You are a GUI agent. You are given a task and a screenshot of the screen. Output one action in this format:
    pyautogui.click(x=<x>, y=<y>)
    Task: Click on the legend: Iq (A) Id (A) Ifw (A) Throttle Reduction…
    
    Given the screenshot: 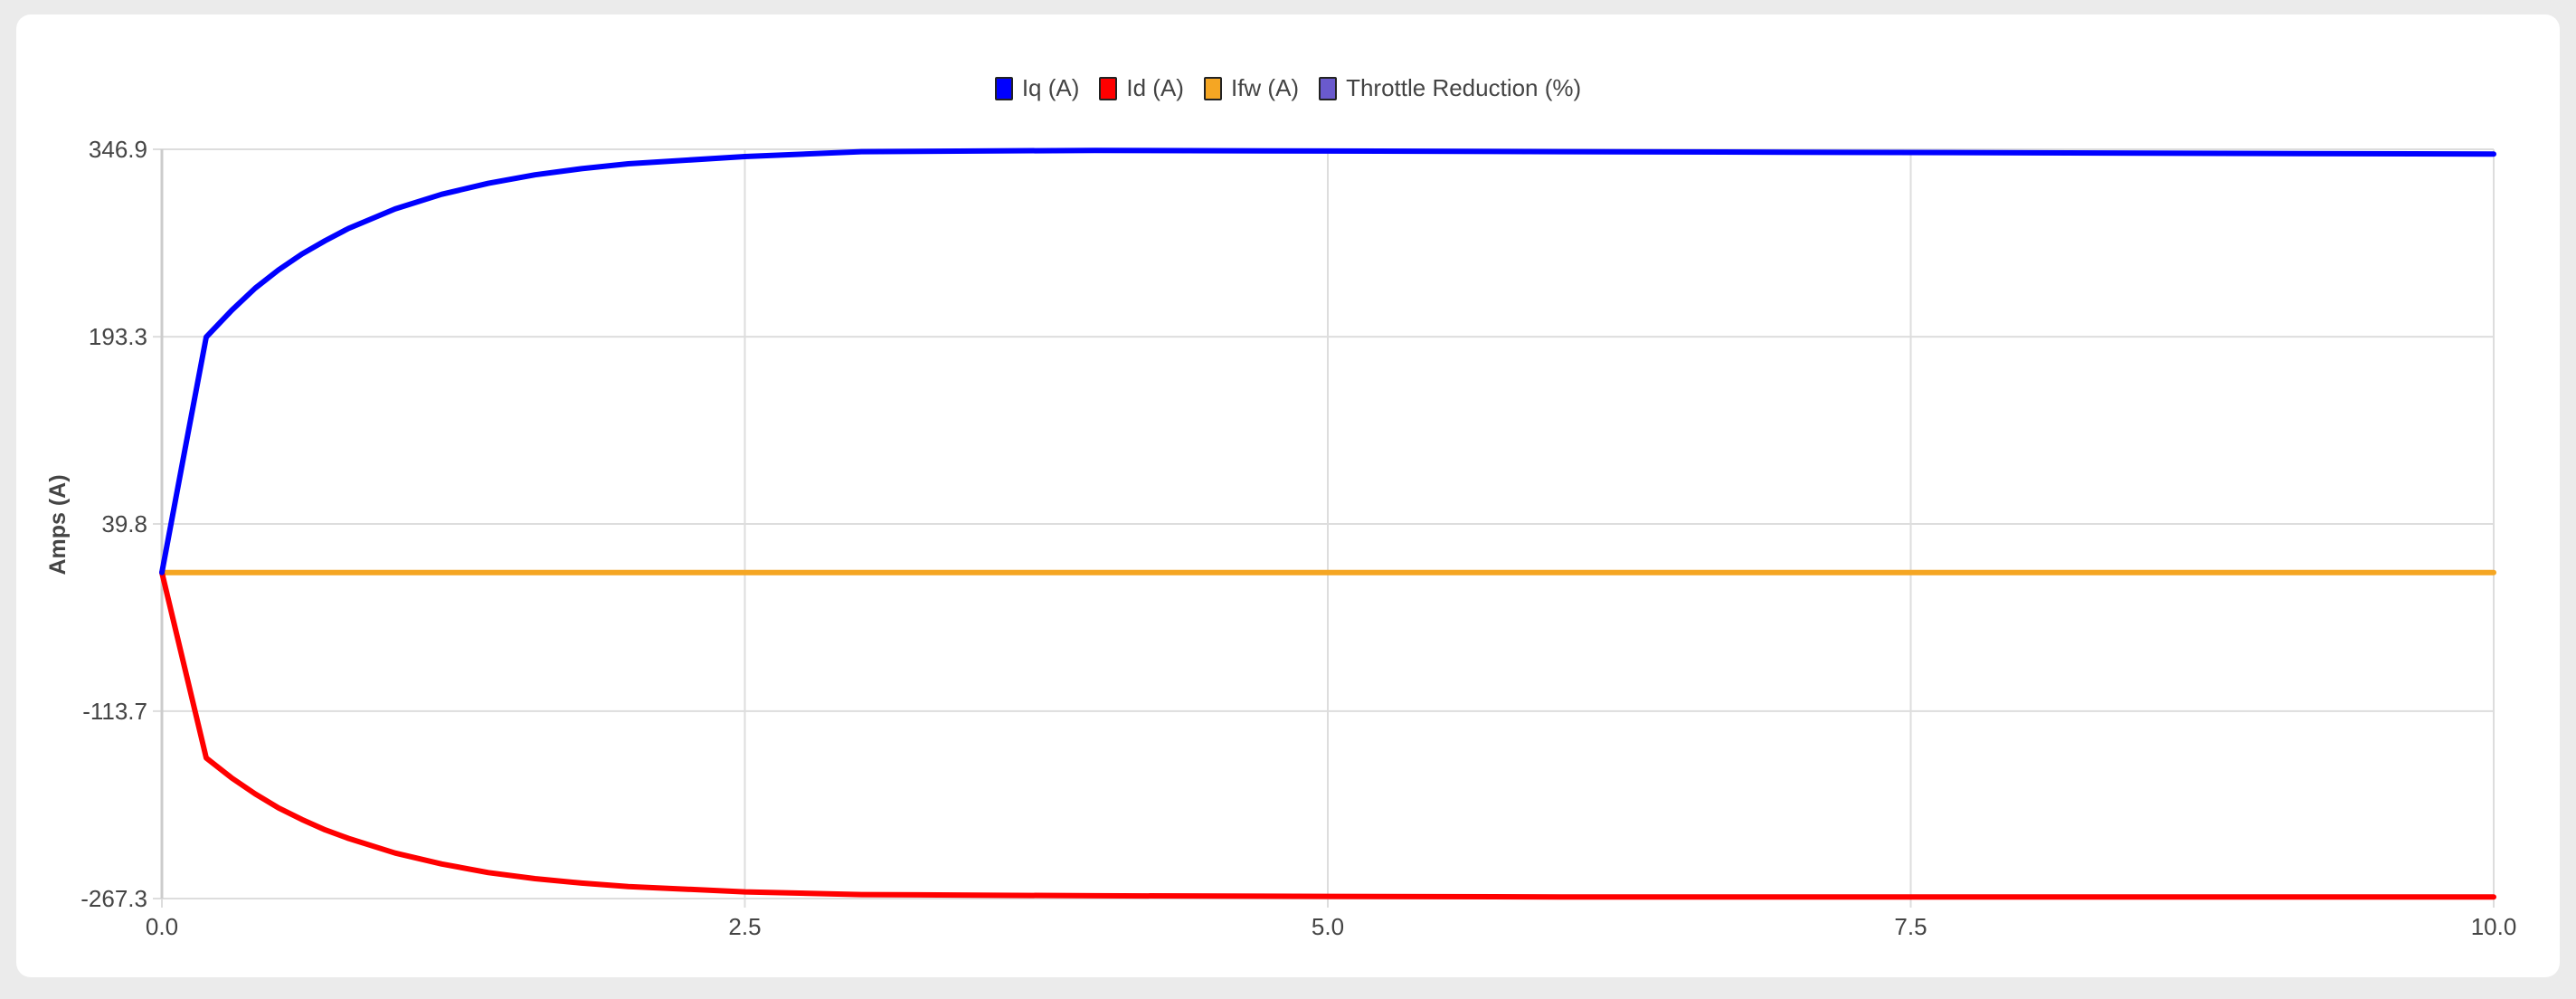 What is the action you would take?
    pyautogui.click(x=1288, y=88)
    